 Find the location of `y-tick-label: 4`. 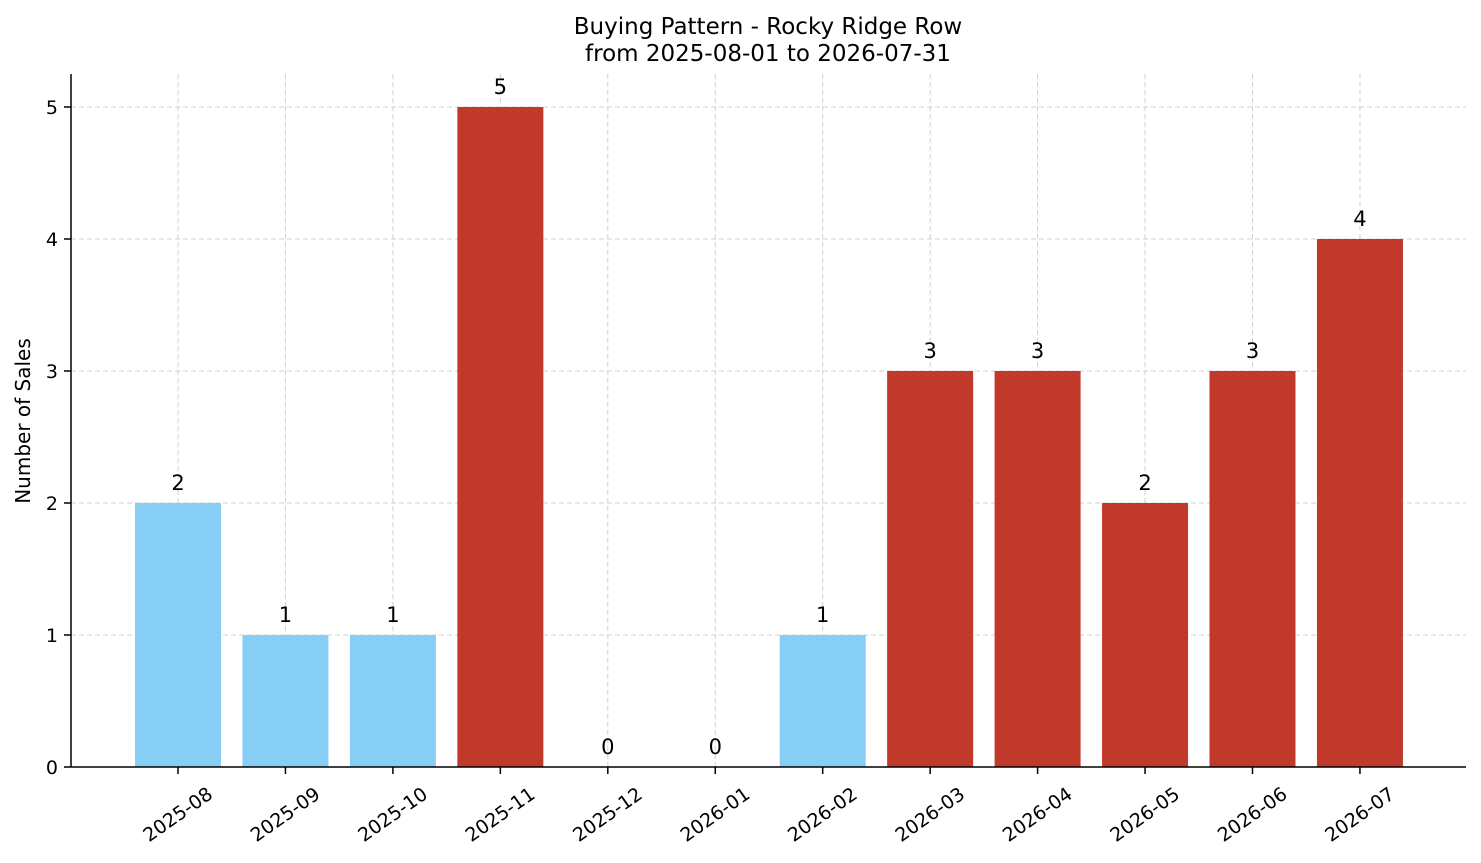

y-tick-label: 4 is located at coordinates (52, 240).